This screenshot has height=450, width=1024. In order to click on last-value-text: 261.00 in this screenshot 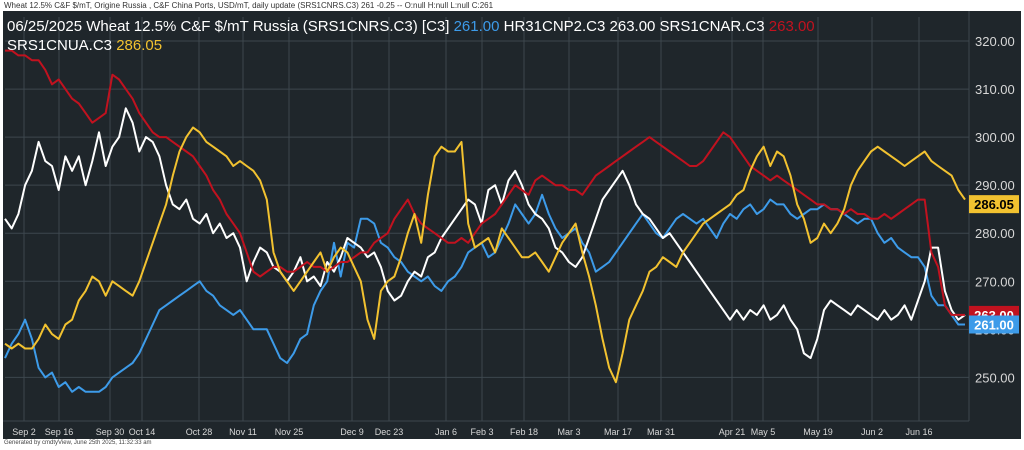, I will do `click(994, 325)`.